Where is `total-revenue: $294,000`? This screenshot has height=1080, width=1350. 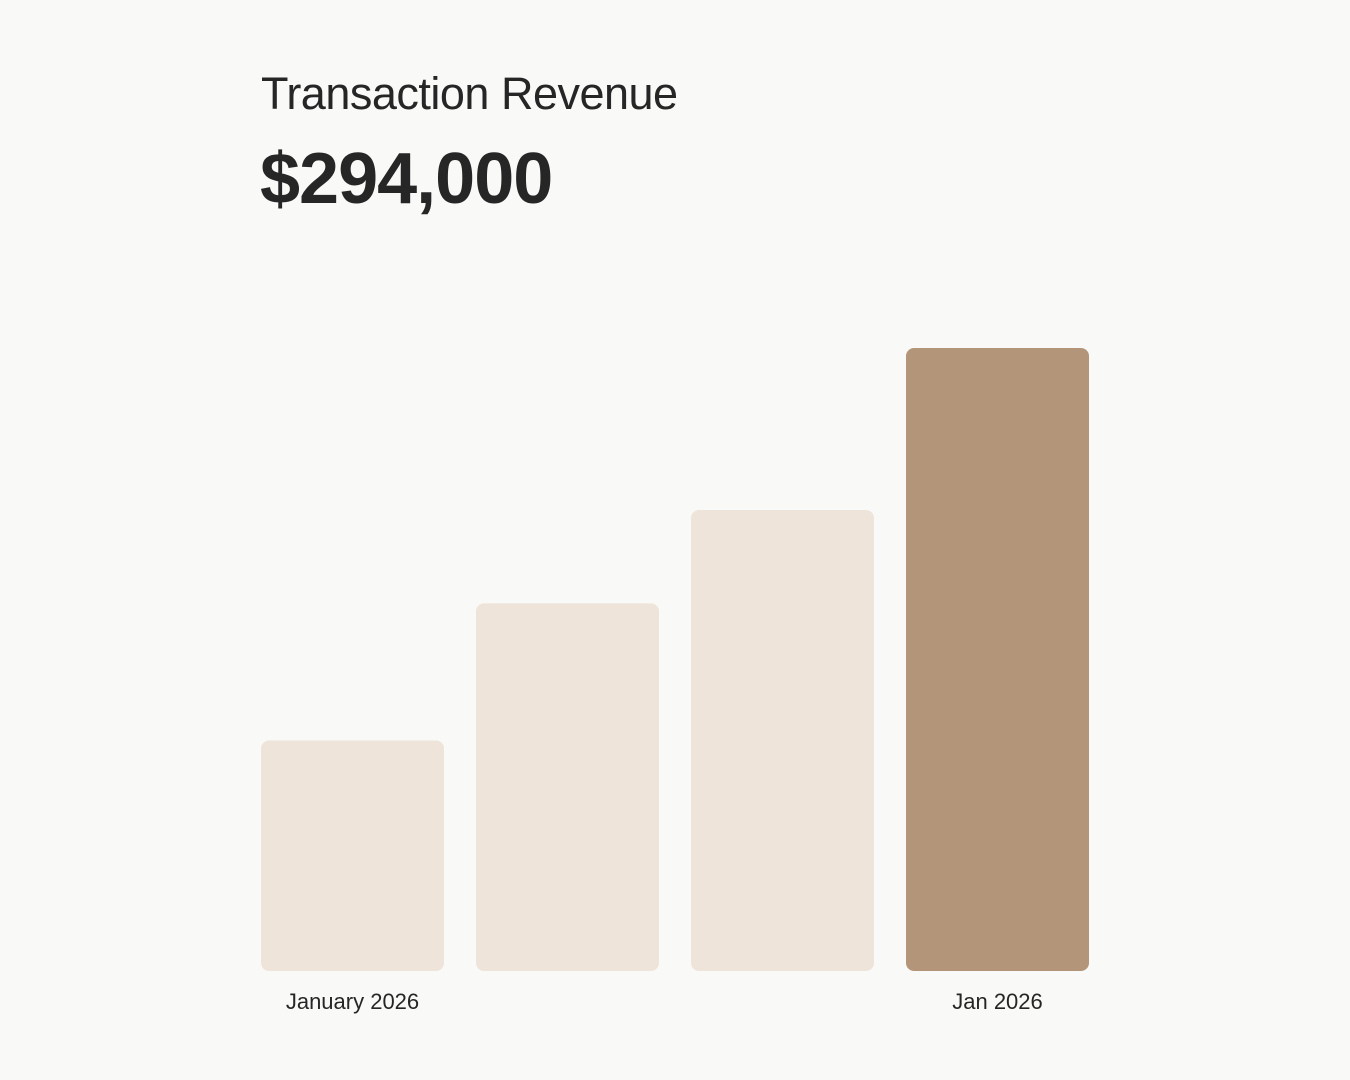
total-revenue: $294,000 is located at coordinates (406, 179).